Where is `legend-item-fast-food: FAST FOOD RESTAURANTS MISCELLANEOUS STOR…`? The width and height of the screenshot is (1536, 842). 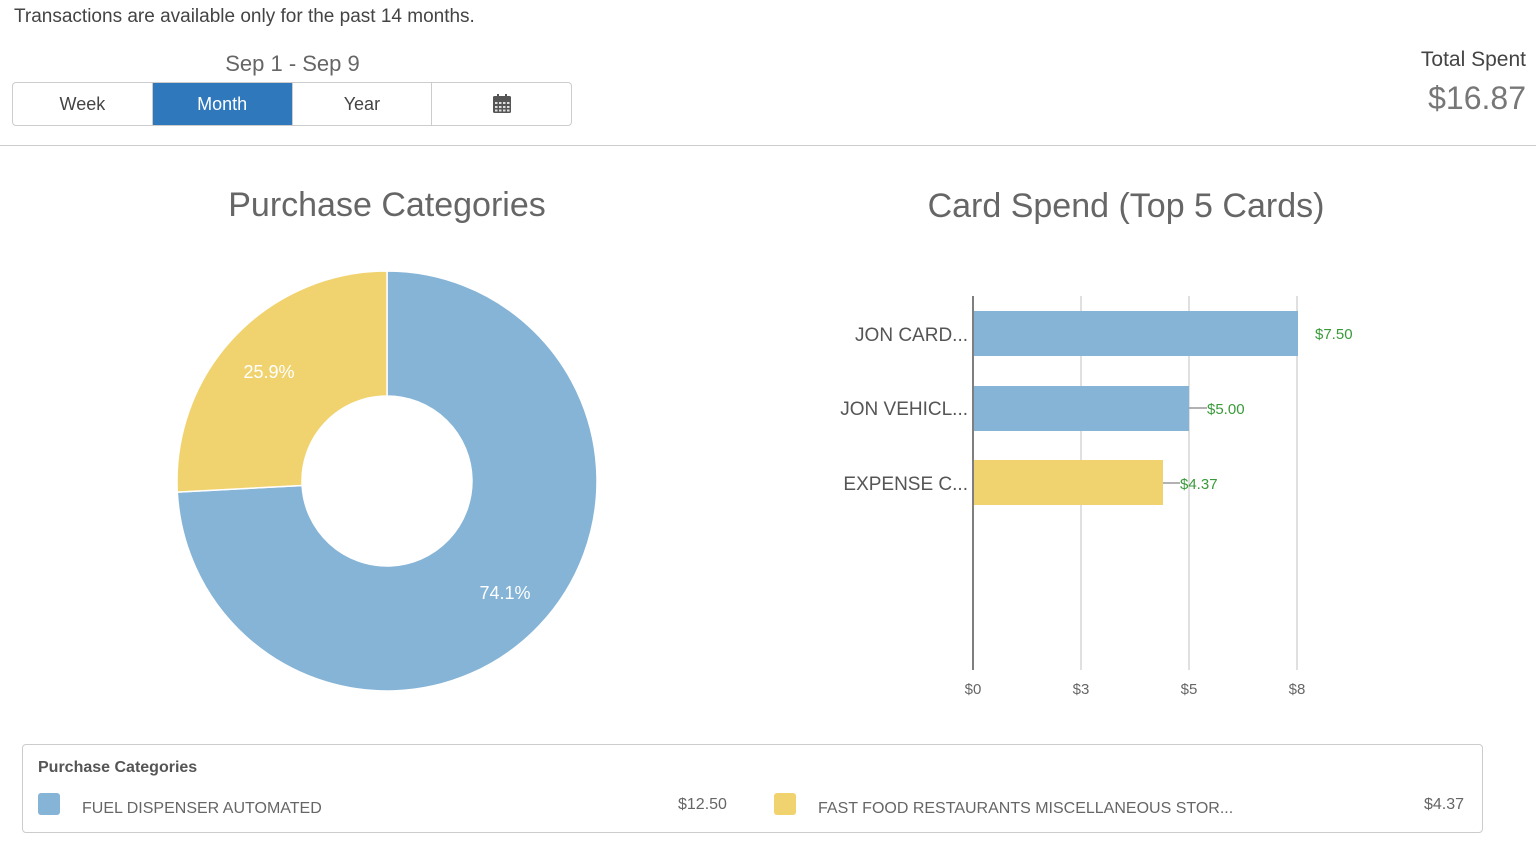
legend-item-fast-food: FAST FOOD RESTAURANTS MISCELLANEOUS STOR… is located at coordinates (1121, 805).